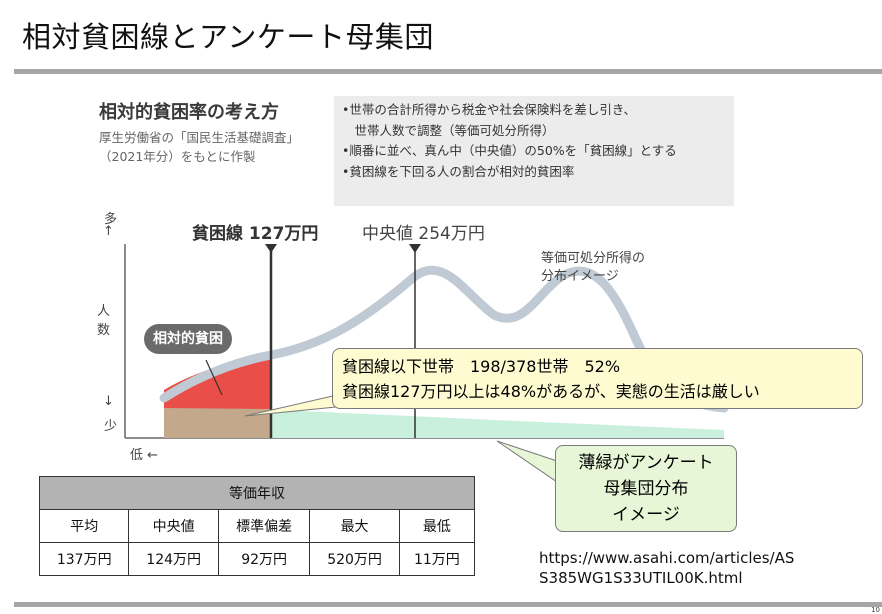  What do you see at coordinates (593, 258) in the screenshot?
I see `curve-label-line: 等価可処分所得の` at bounding box center [593, 258].